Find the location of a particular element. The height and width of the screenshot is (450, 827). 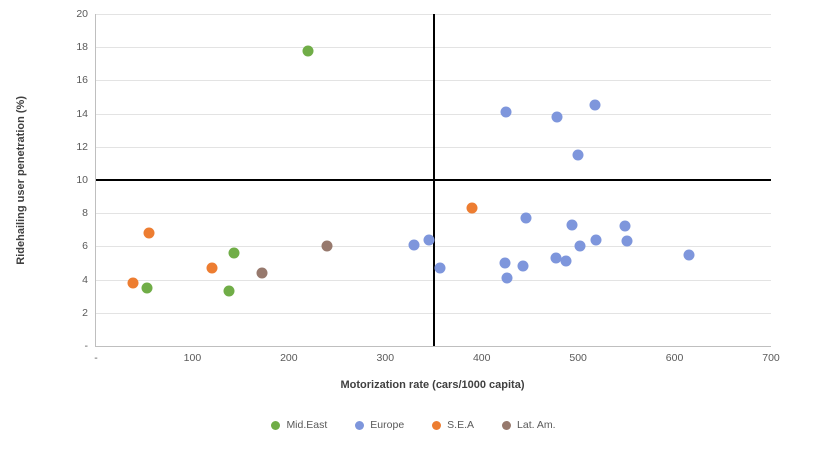

legend-item: Mid.East is located at coordinates (299, 425).